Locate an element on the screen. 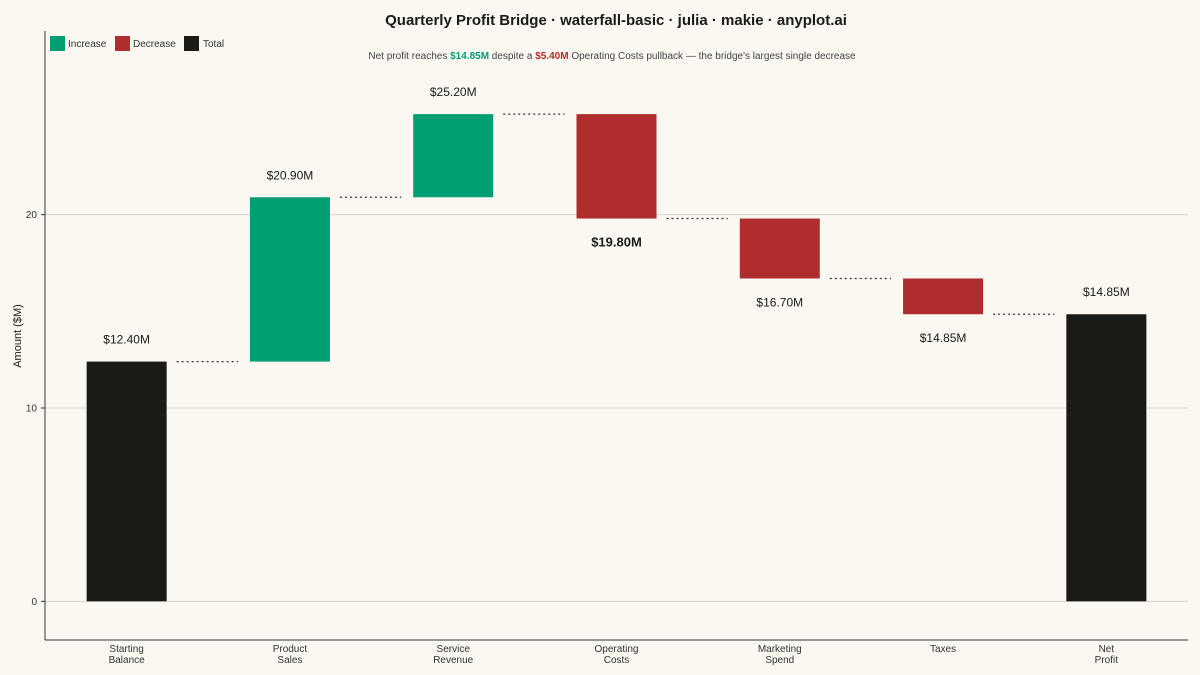 This screenshot has width=1200, height=675. x-category-label: Operating Costs is located at coordinates (617, 655).